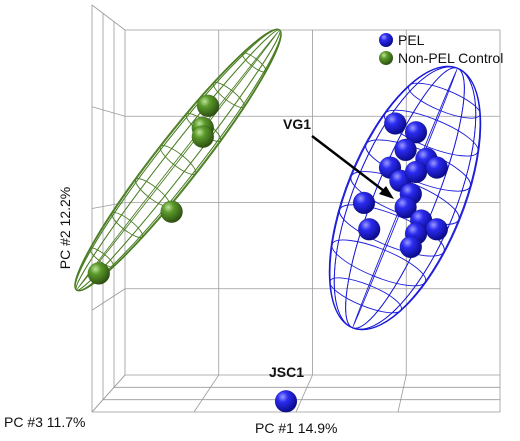 The width and height of the screenshot is (520, 441). I want to click on legend-label-non-pel: Non-PEL Control, so click(450, 58).